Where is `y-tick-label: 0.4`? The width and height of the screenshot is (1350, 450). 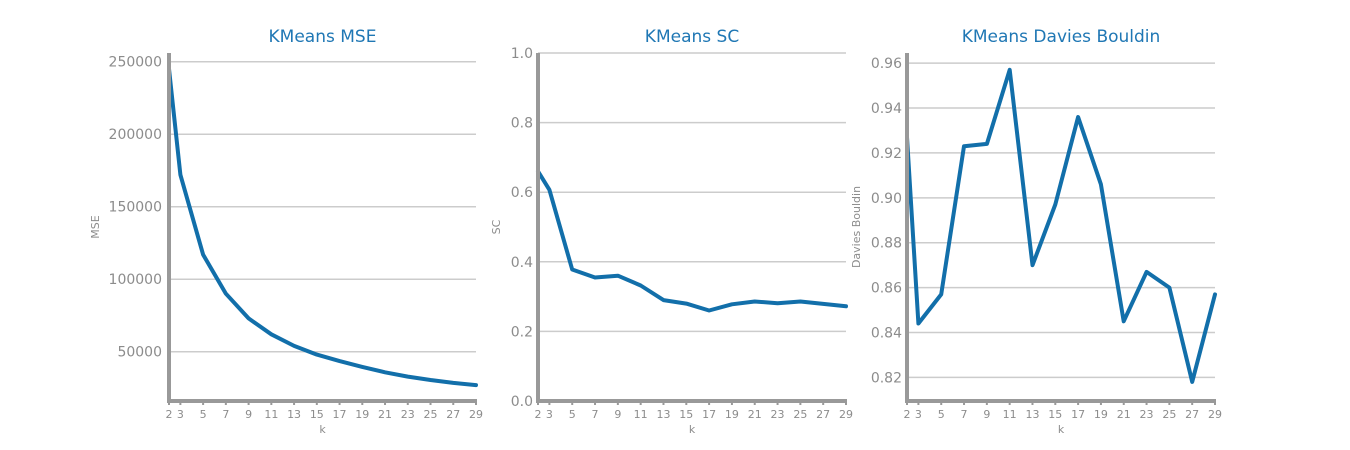 y-tick-label: 0.4 is located at coordinates (522, 263).